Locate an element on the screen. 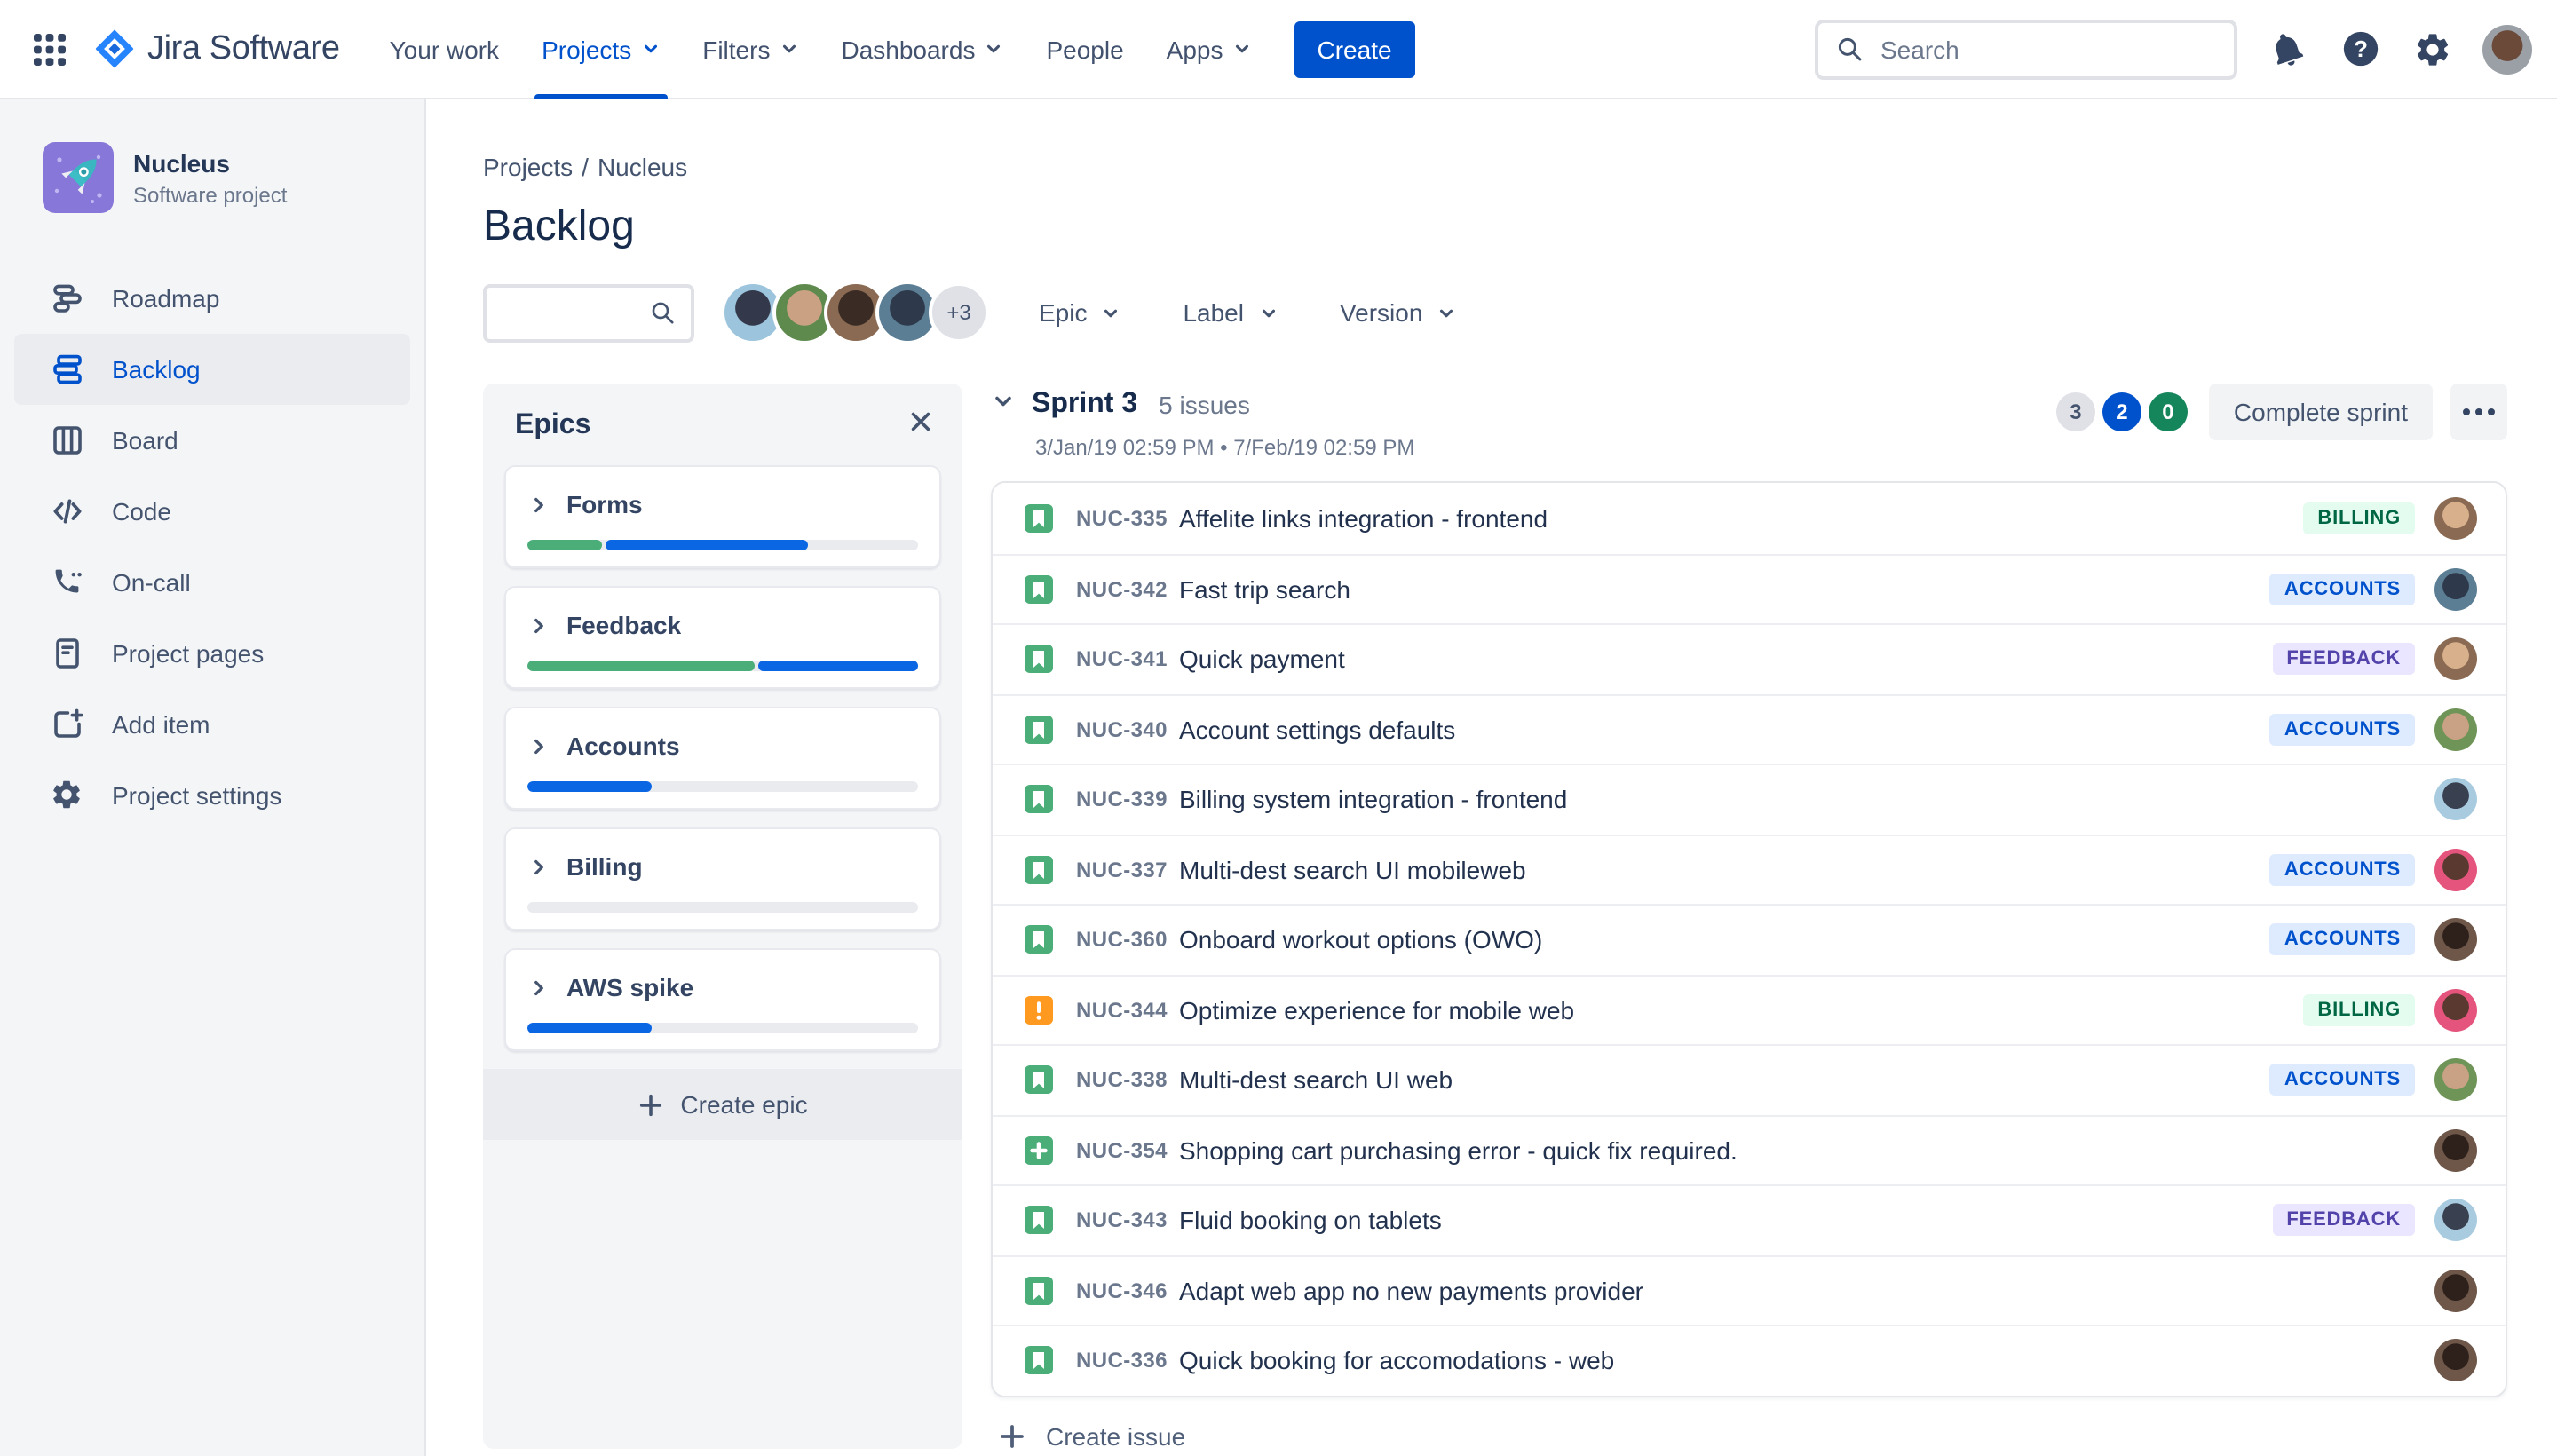 This screenshot has width=2557, height=1456. filter-dropdown-label: Label is located at coordinates (1230, 312).